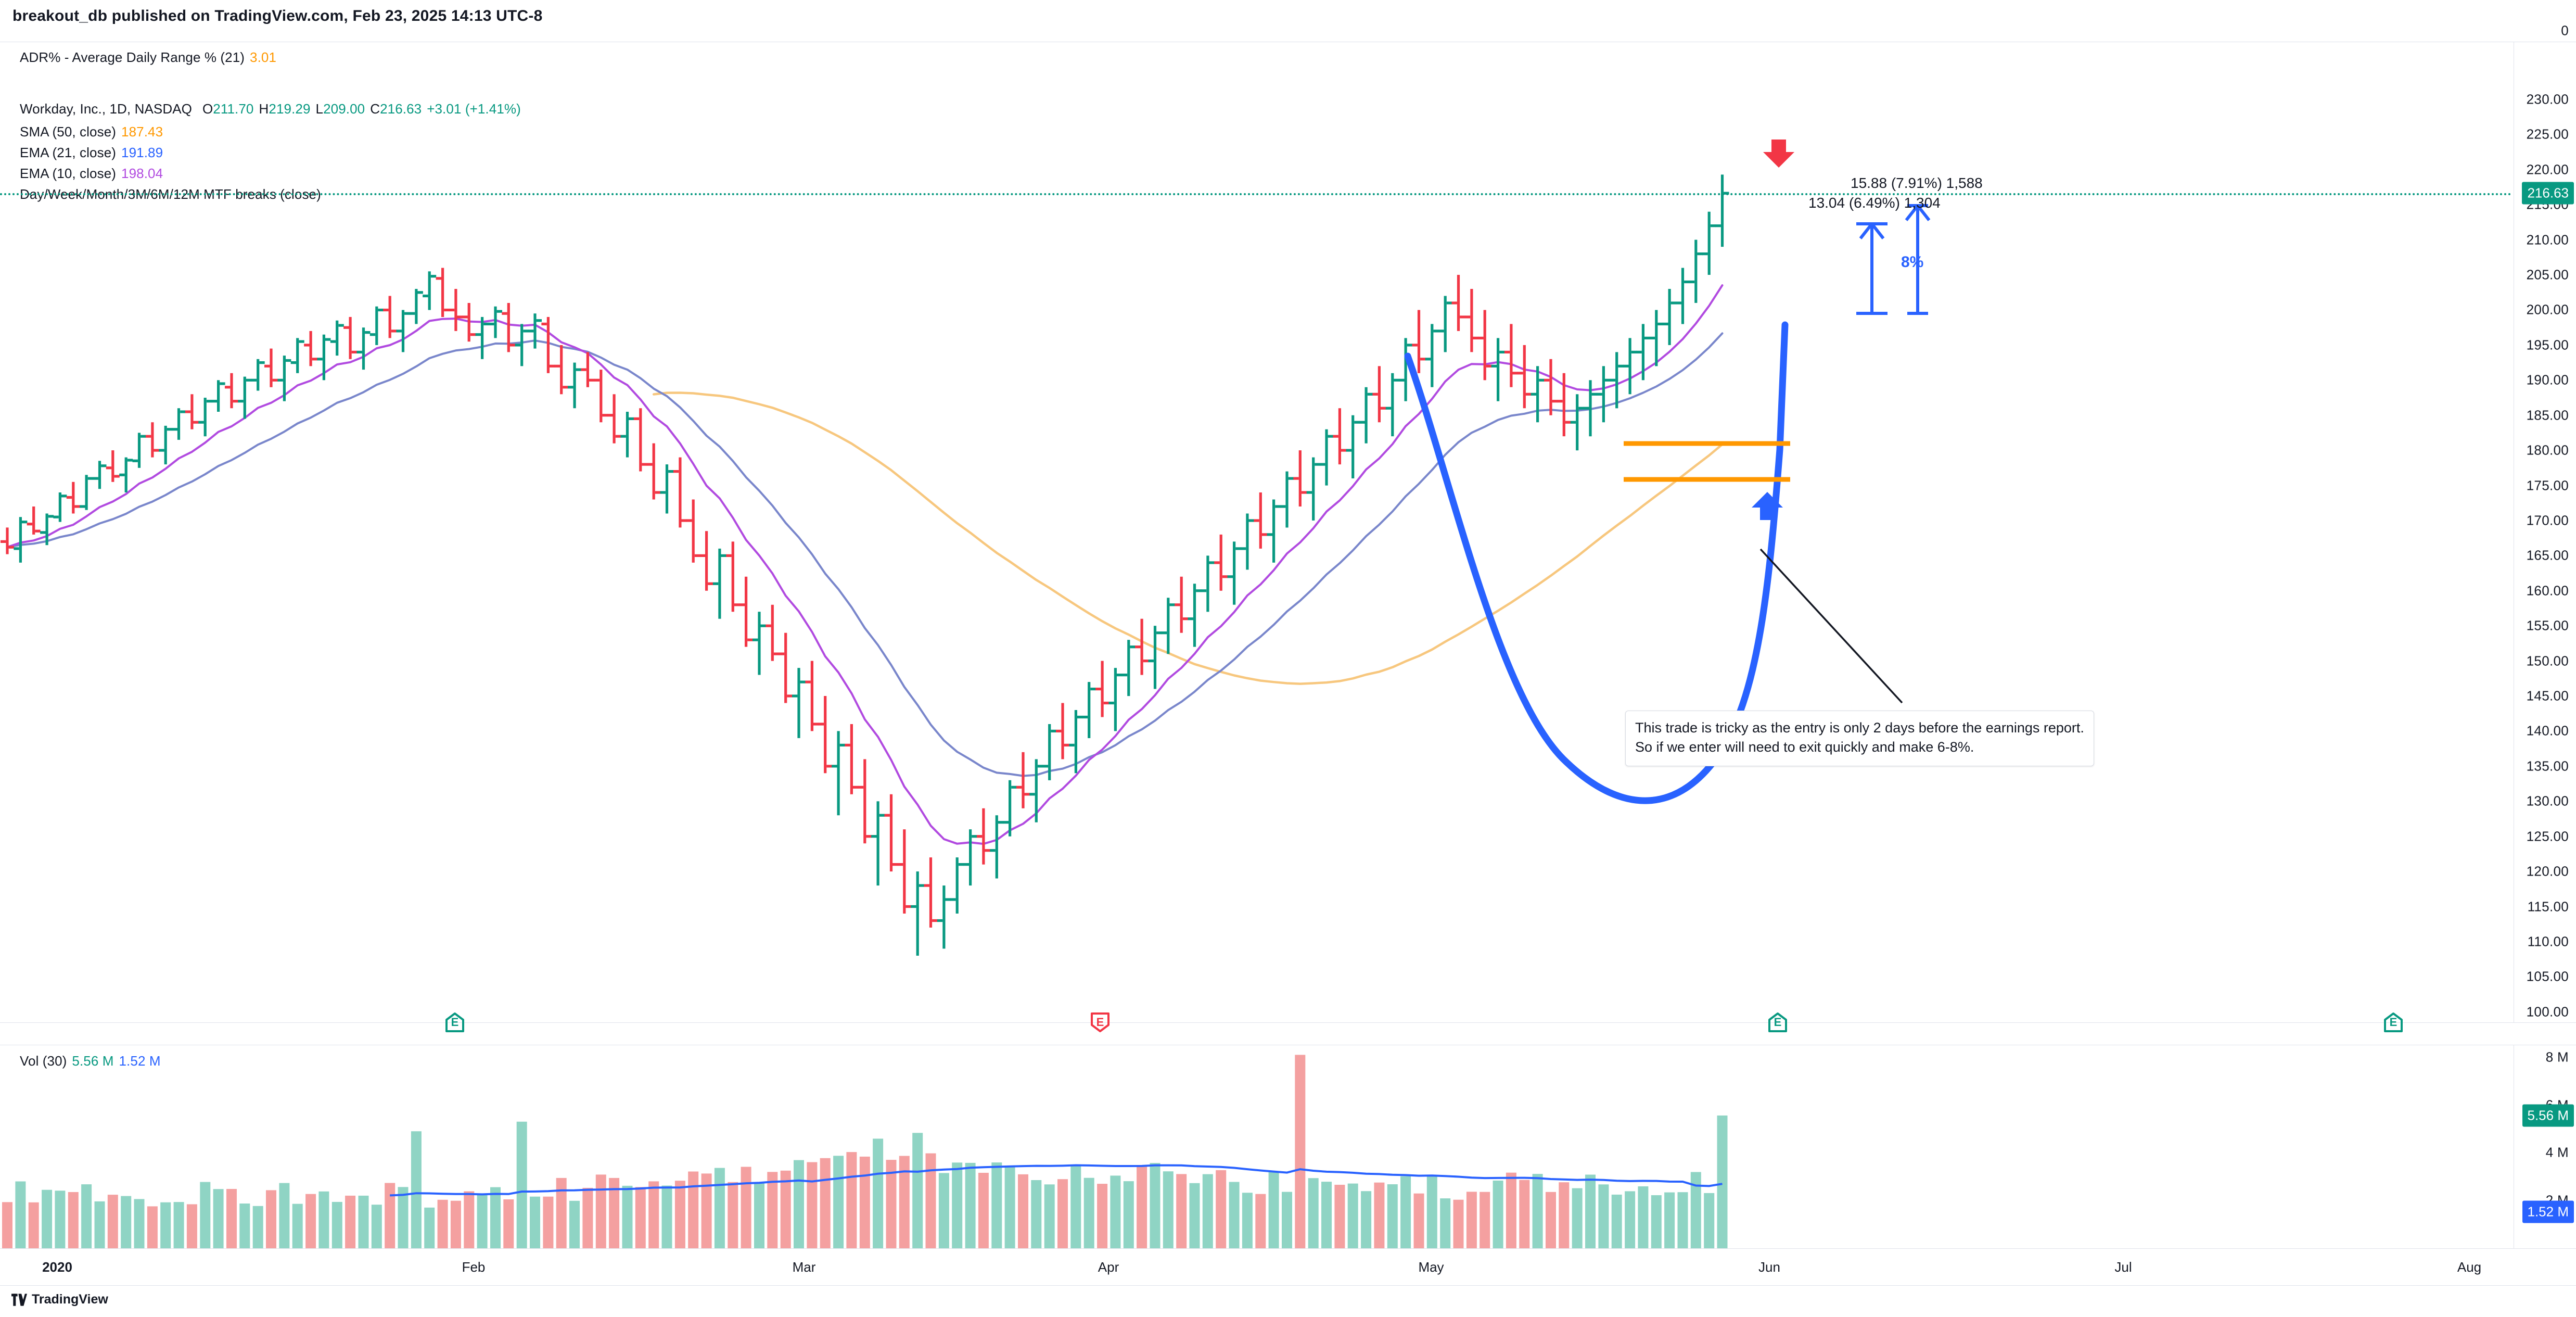  I want to click on earnings-marker-3: E, so click(2393, 1022).